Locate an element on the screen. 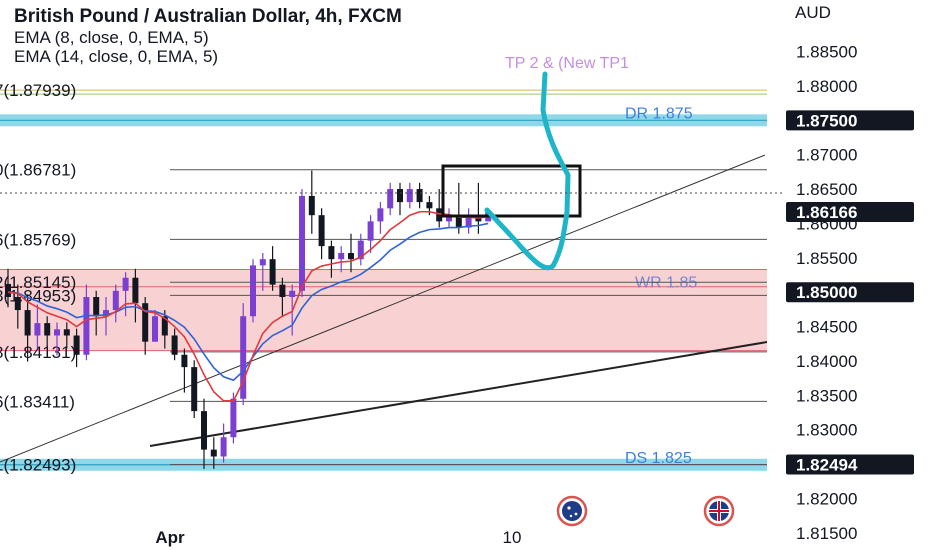 The width and height of the screenshot is (932, 550). price-tag-label-3: 1.82494 is located at coordinates (827, 464).